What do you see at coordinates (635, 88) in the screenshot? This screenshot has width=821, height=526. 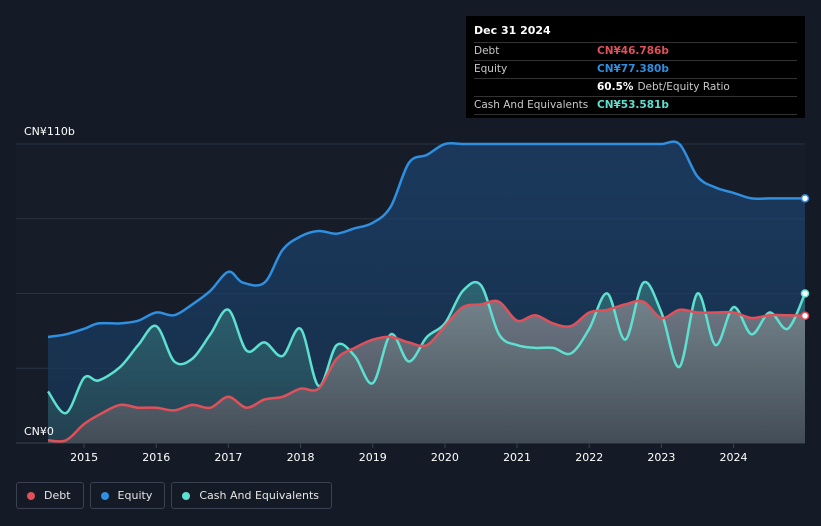 I see `tooltip-row-ratio: 60.5% Debt/Equity Ratio` at bounding box center [635, 88].